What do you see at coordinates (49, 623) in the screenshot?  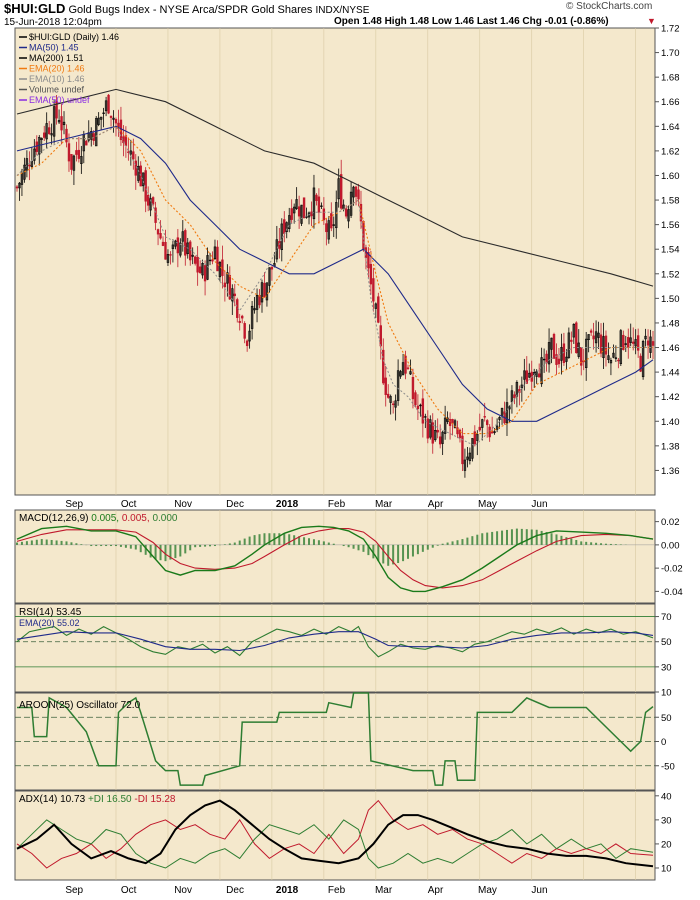 I see `rsi-ema-legend: EMA(20) 55.02` at bounding box center [49, 623].